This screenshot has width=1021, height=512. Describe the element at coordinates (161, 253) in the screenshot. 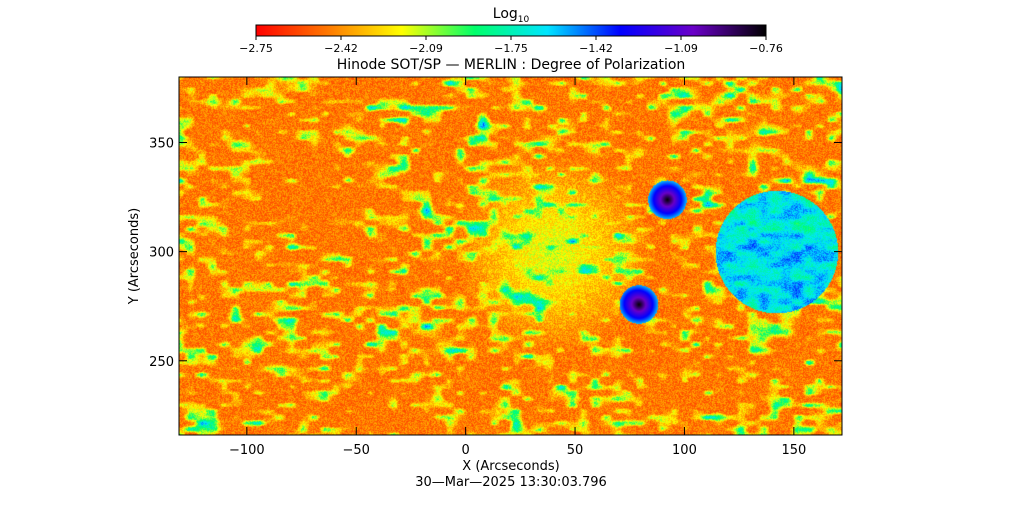

I see `y-tick-label: 300` at that location.